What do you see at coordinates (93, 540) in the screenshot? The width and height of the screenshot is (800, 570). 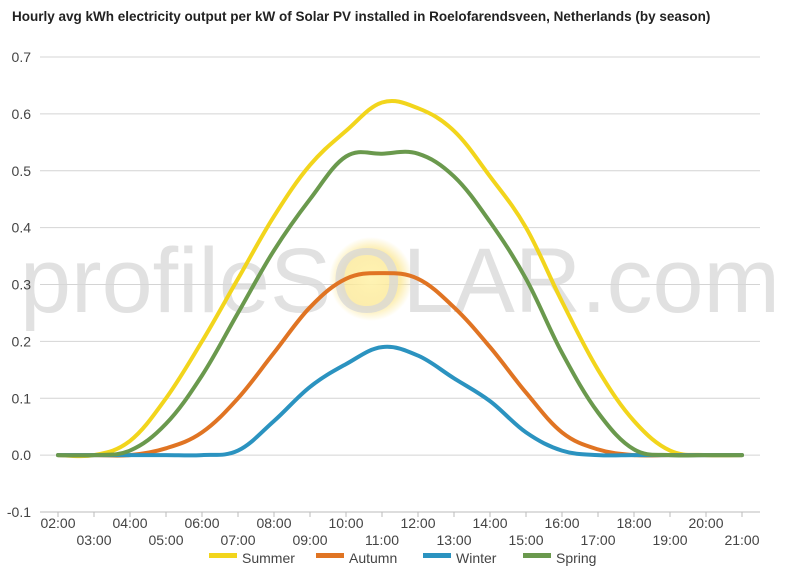 I see `x-tick-label: 03:00` at bounding box center [93, 540].